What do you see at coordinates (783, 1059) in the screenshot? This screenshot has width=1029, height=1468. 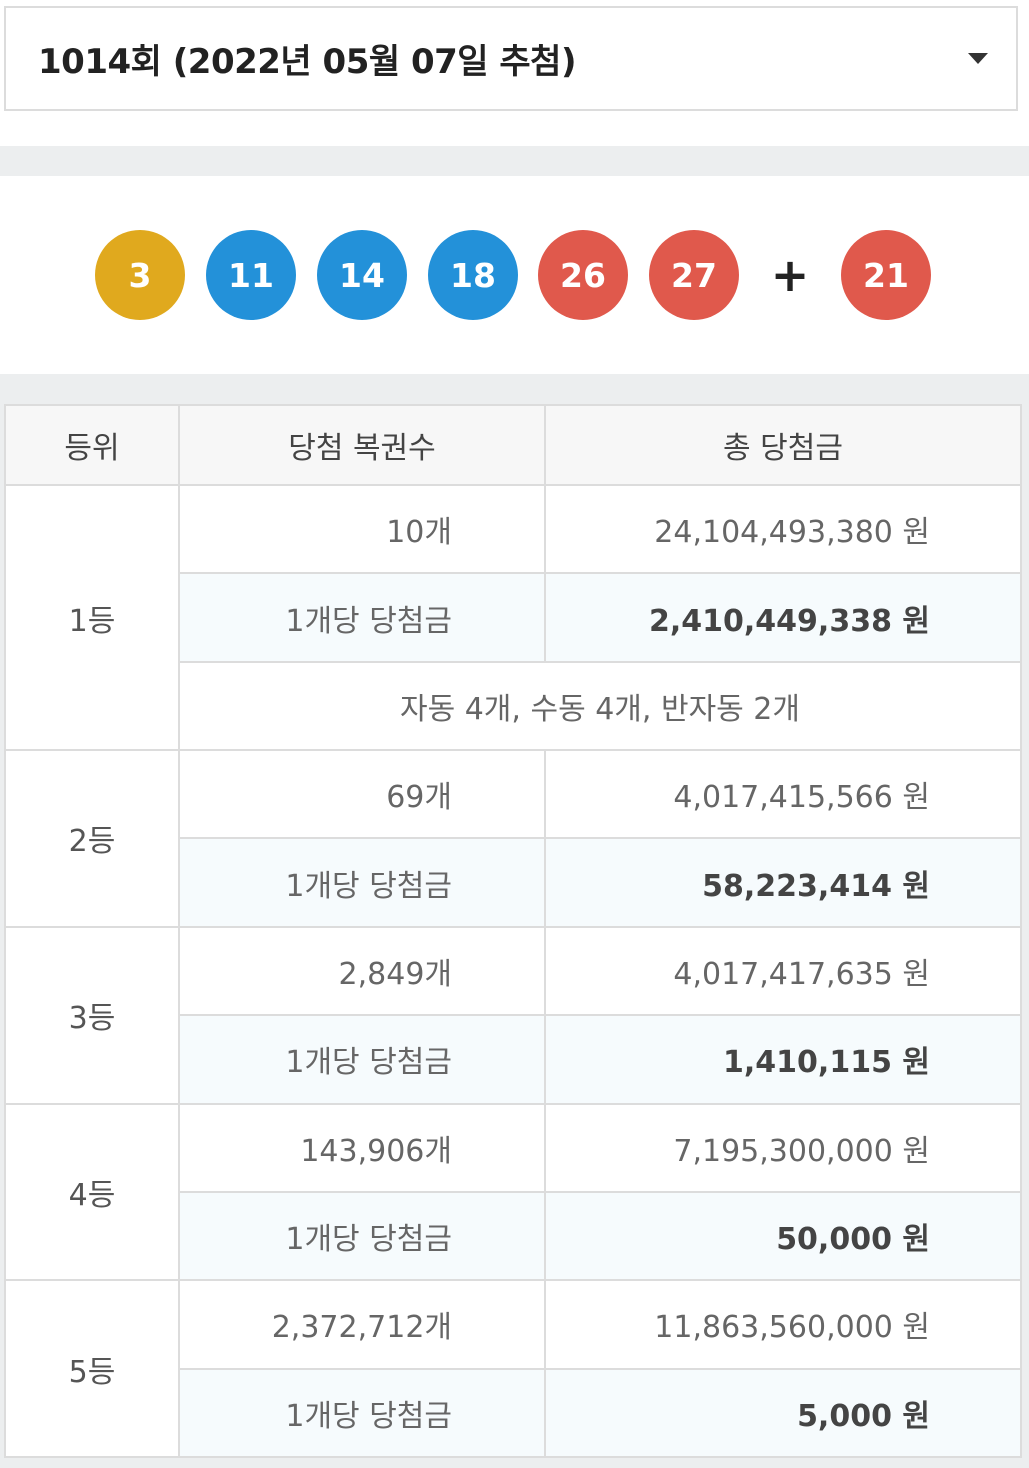 I see `per-ticket-prize-cell: 1,410,115 원` at bounding box center [783, 1059].